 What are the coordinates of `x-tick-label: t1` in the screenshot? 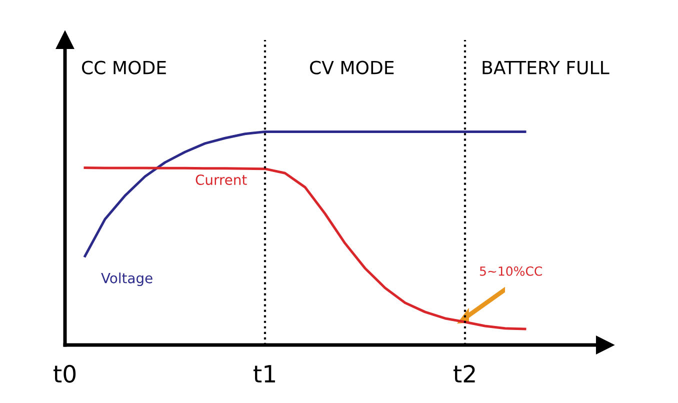 It's located at (264, 373).